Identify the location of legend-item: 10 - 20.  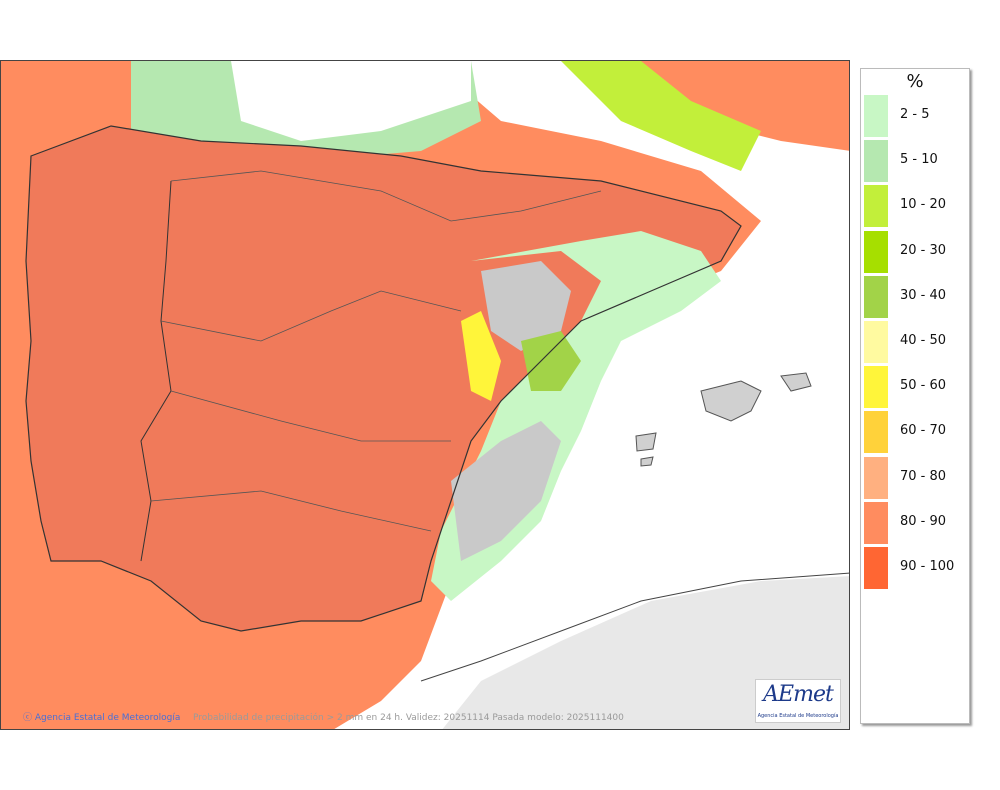
(916, 206).